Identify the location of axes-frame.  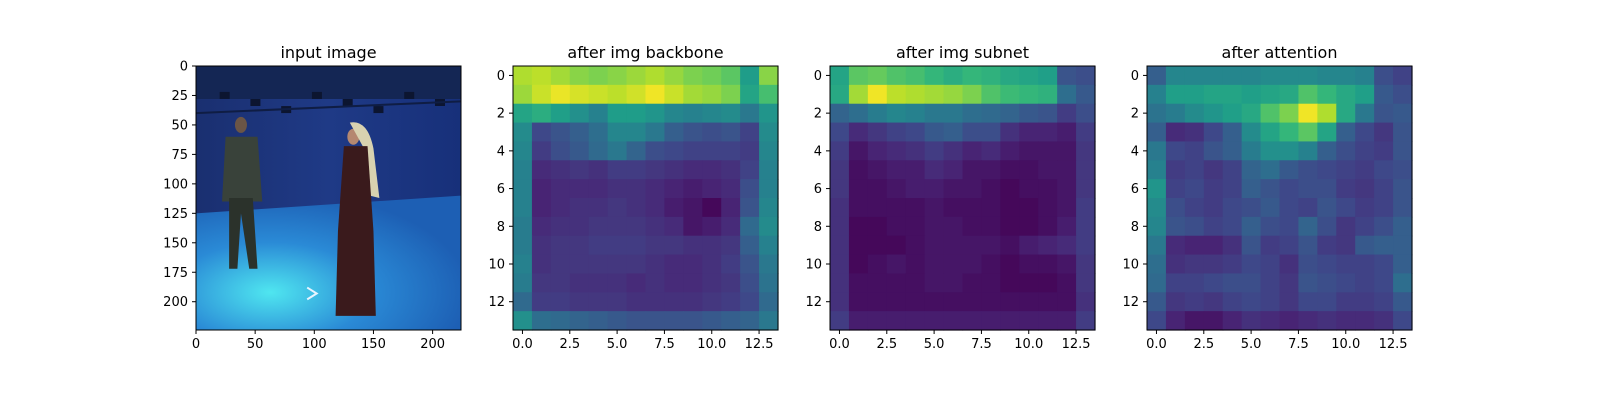
(645, 198).